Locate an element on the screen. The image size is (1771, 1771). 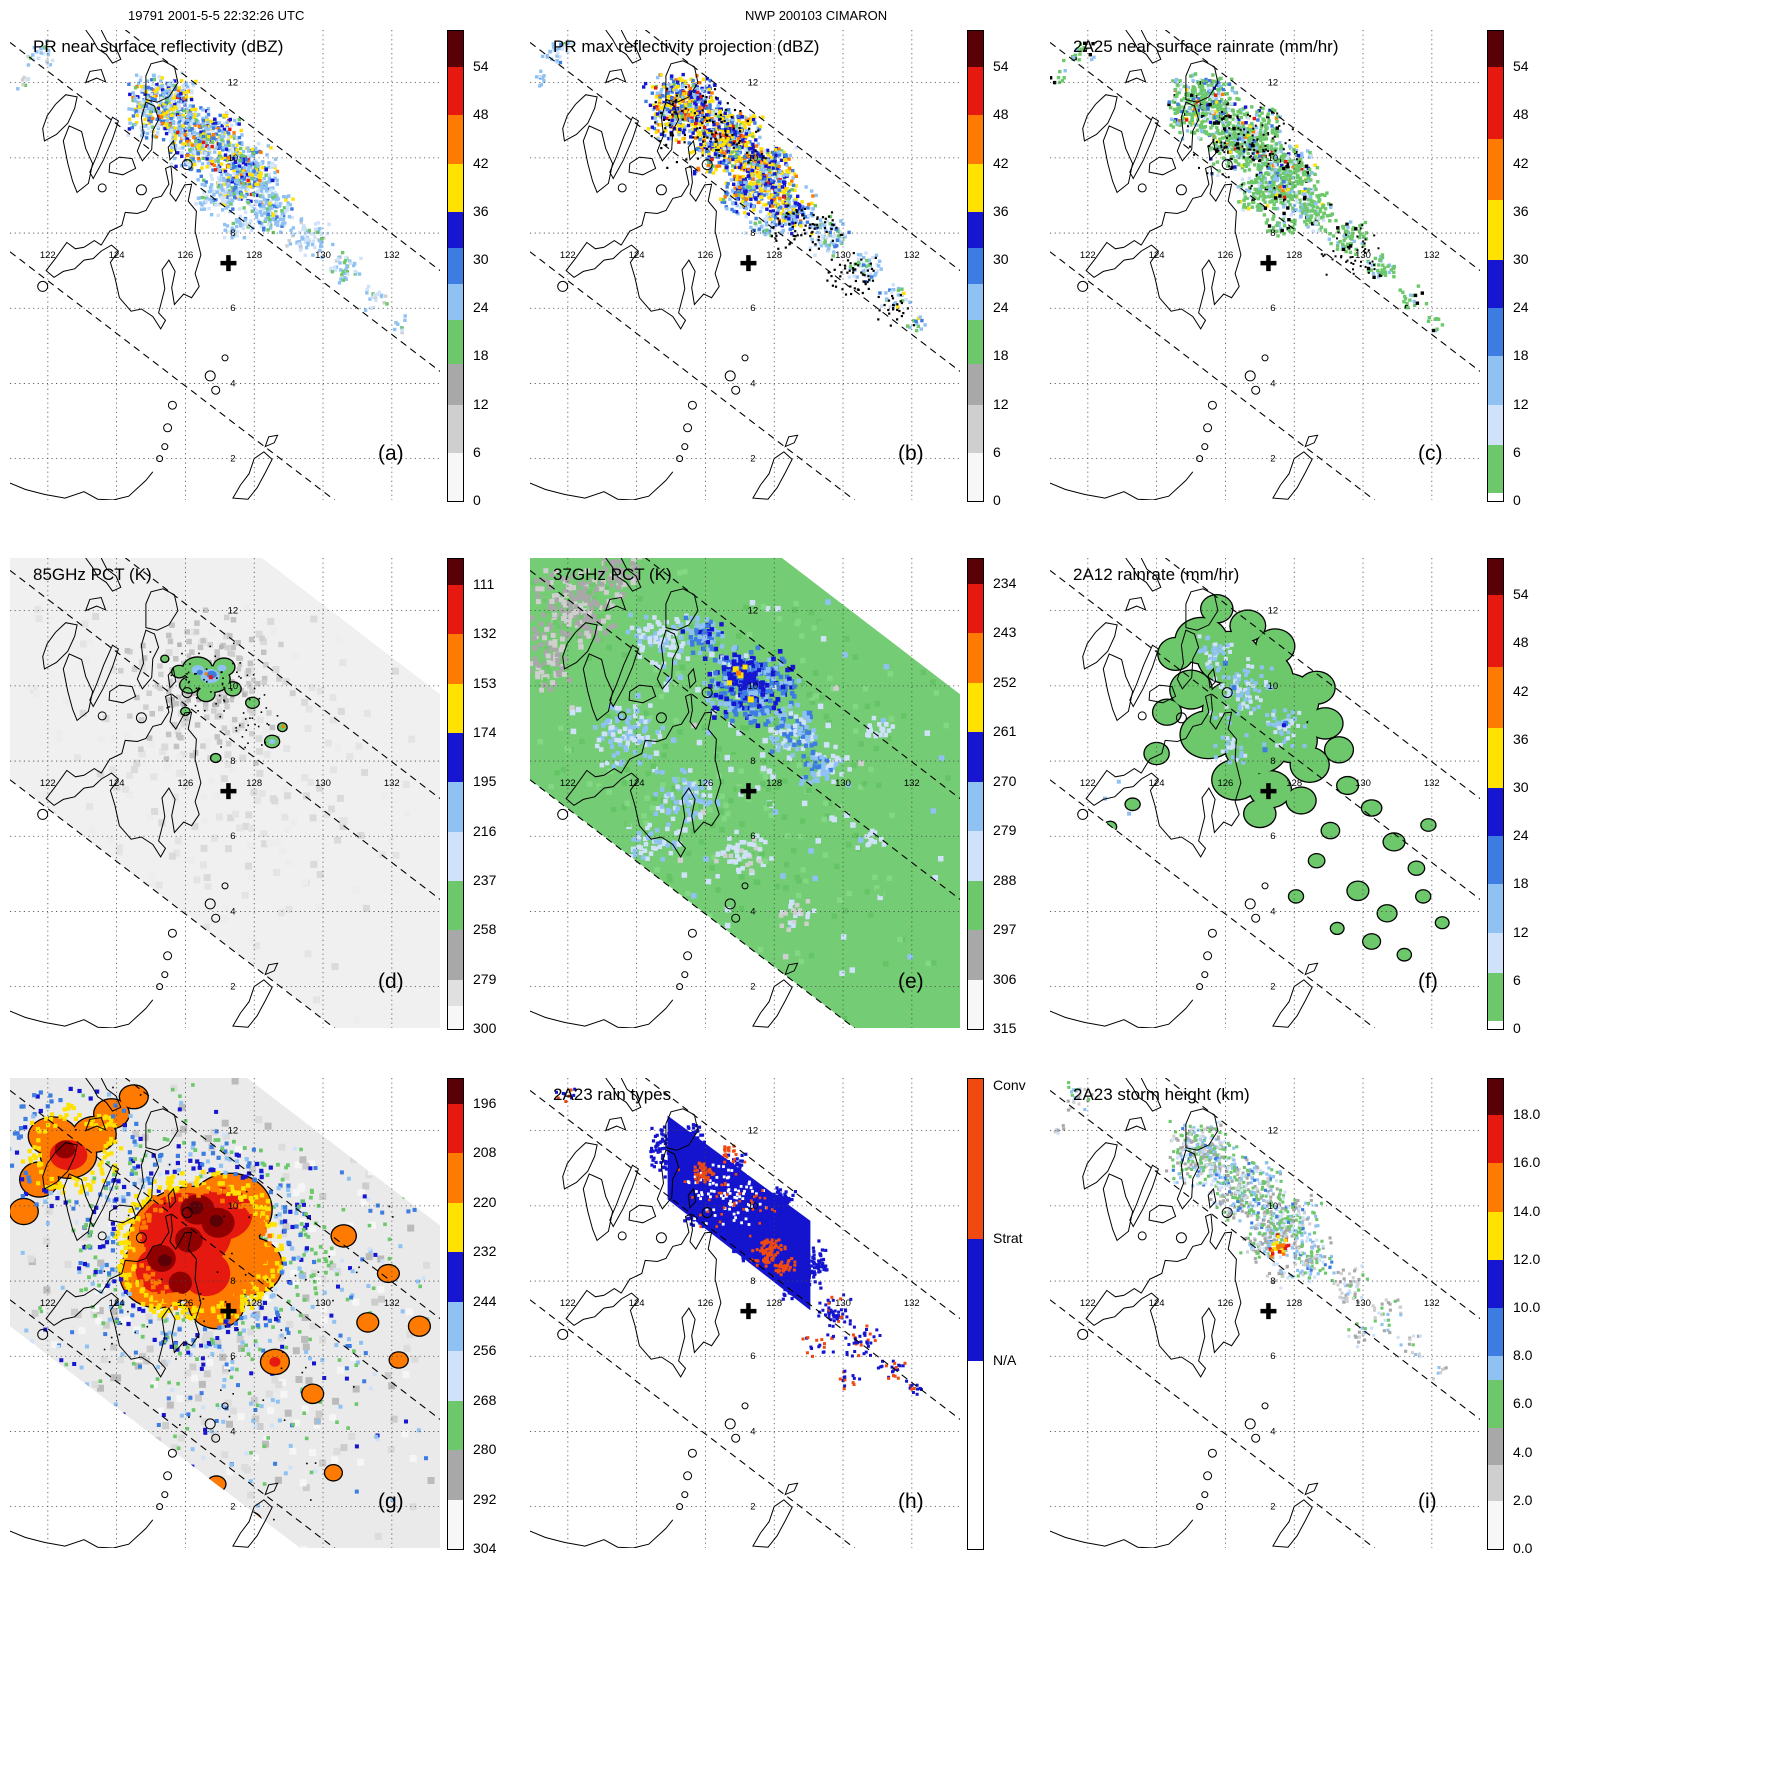
svg-text: 132 is located at coordinates (912, 255).